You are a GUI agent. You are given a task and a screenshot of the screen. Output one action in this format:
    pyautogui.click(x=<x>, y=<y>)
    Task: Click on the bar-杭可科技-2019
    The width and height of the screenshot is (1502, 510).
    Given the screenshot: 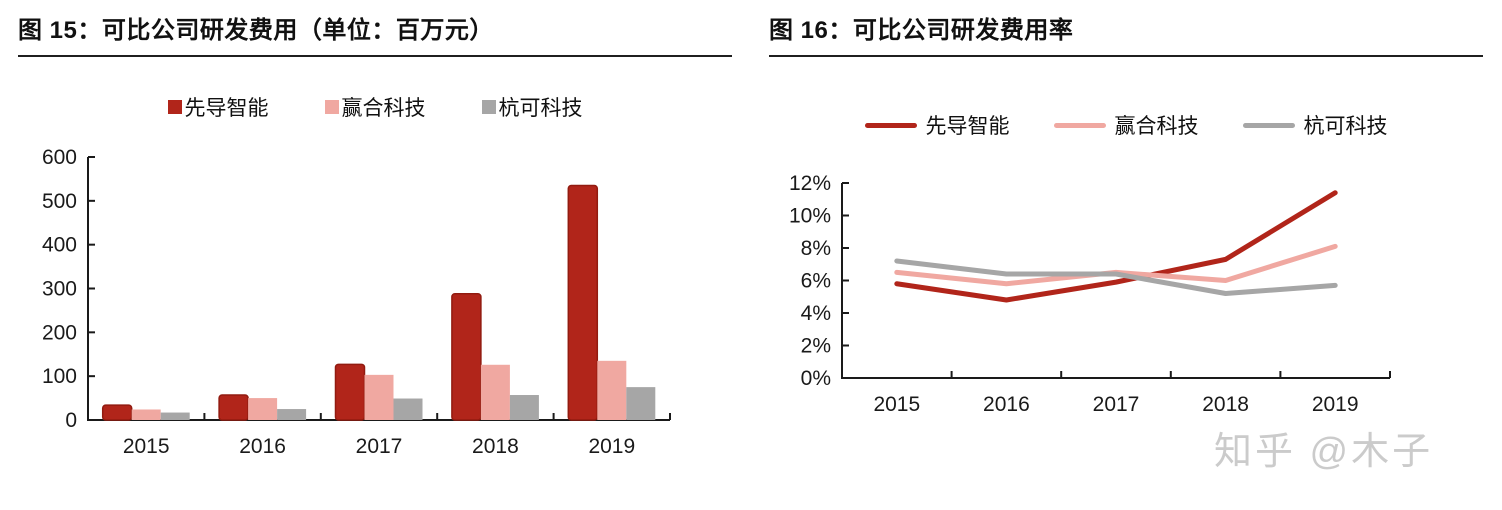 What is the action you would take?
    pyautogui.click(x=641, y=403)
    